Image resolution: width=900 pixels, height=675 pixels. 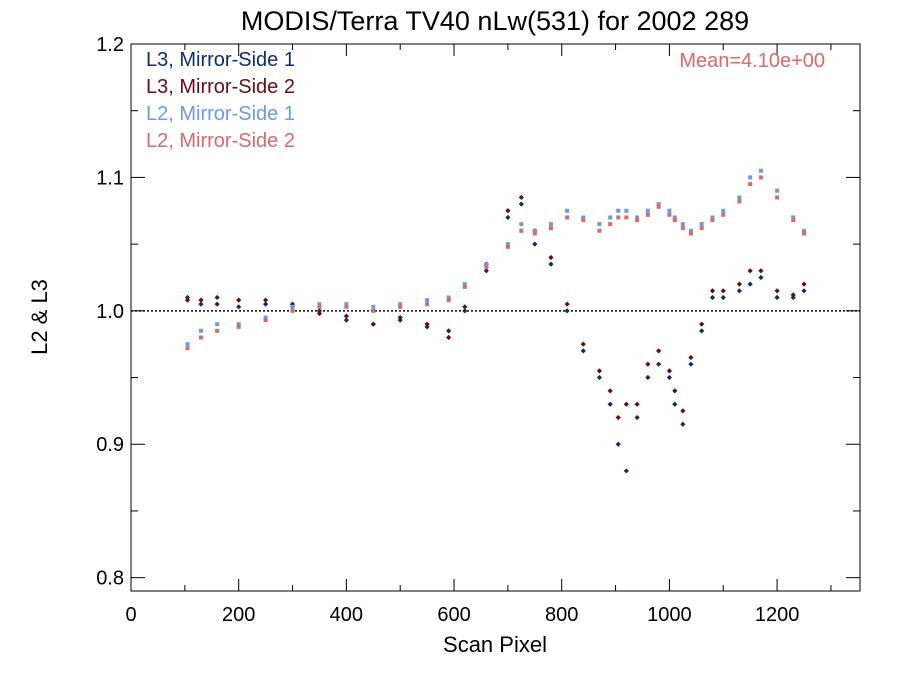 I want to click on y-axis-label: L2 & L3, so click(x=39, y=317).